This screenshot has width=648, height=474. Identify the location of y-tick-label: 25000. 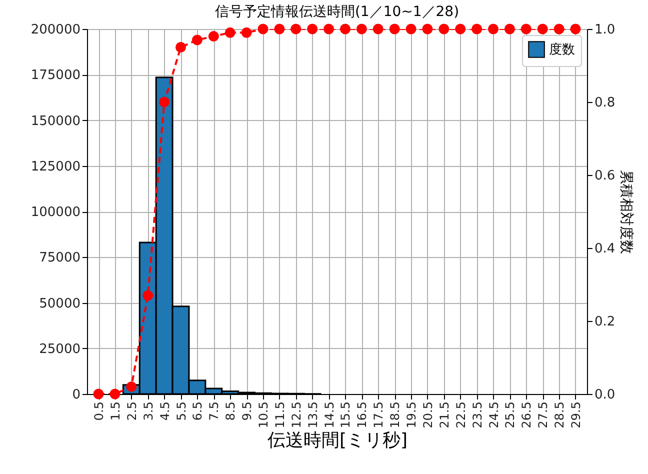
(59, 349).